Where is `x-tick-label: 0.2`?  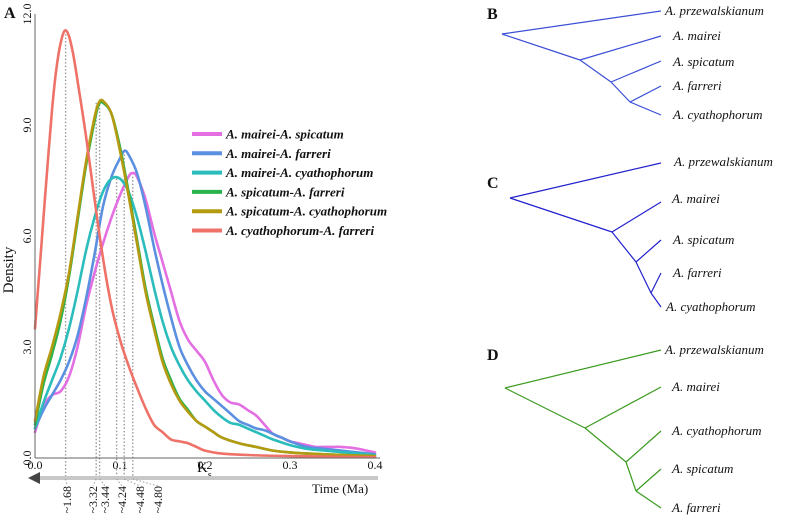
x-tick-label: 0.2 is located at coordinates (205, 465).